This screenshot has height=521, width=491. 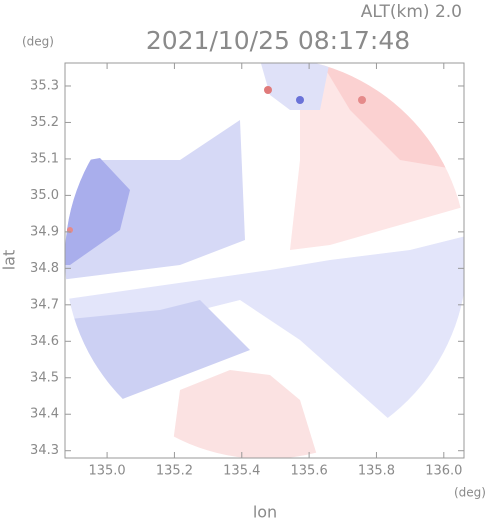 I want to click on y-tick-label: 35.0, so click(x=44, y=195).